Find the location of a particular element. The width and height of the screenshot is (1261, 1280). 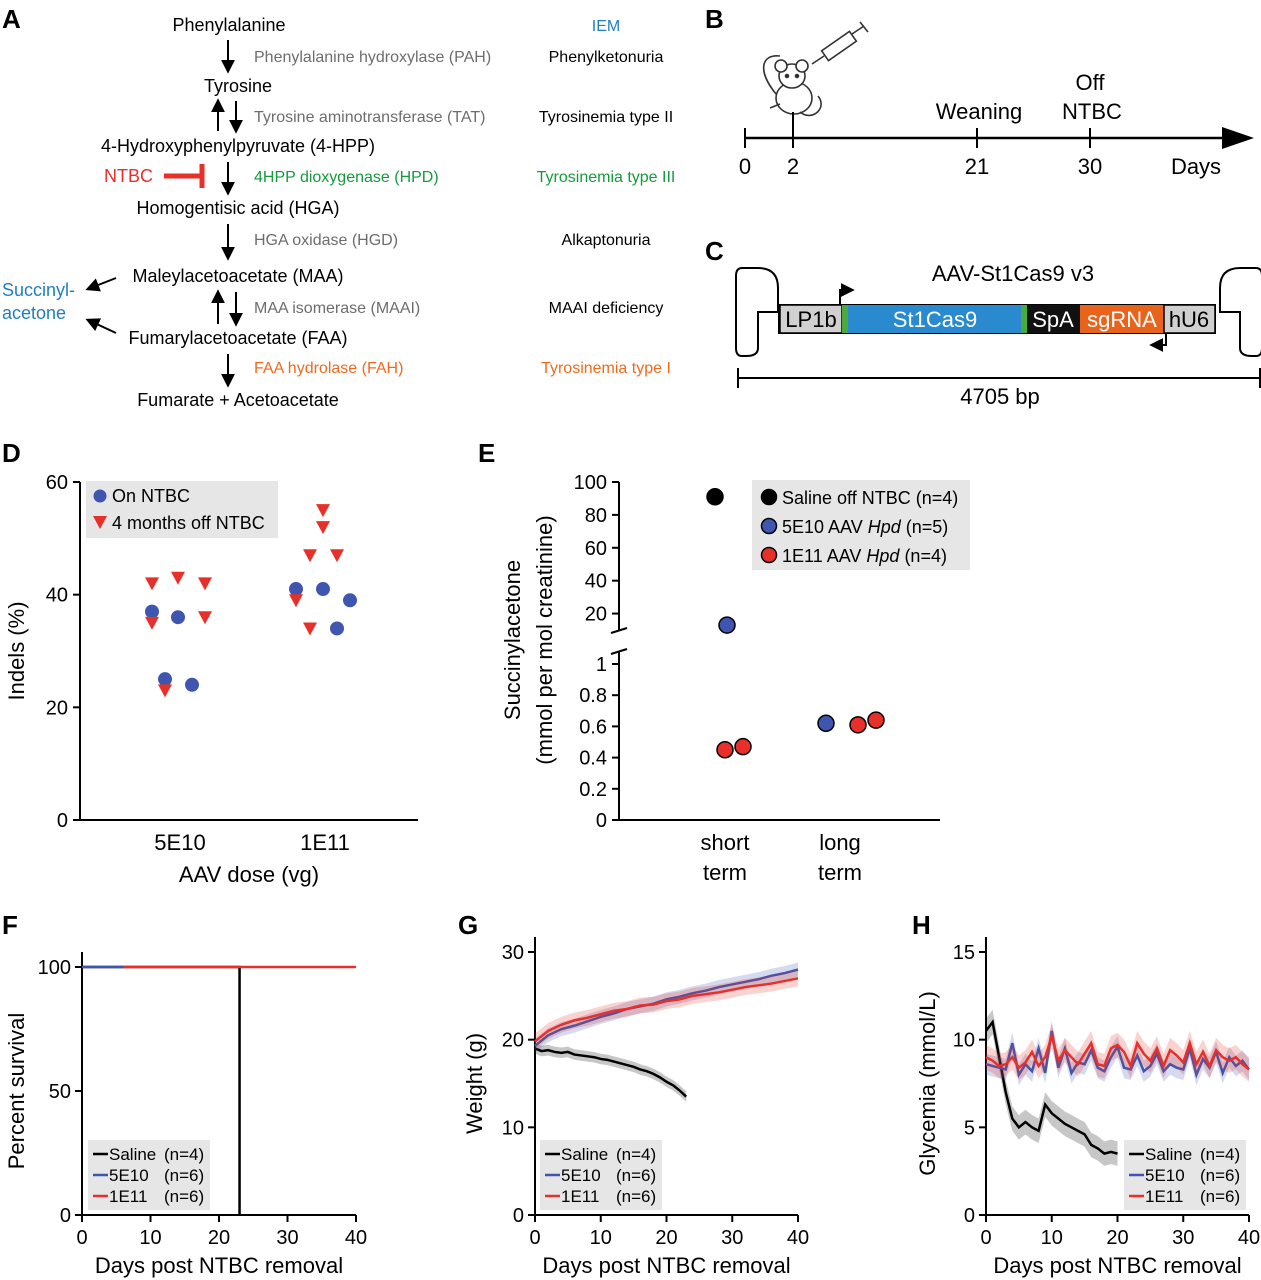

enzyme-tat: Tyrosine aminotransferase (TAT) is located at coordinates (369, 117).